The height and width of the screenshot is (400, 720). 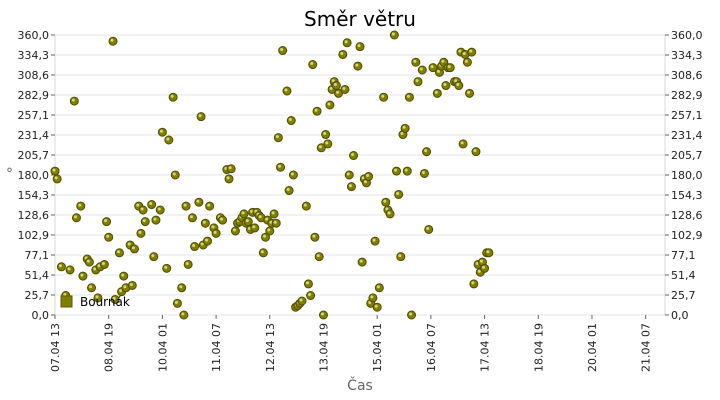 I want to click on y-tick-label: 308,6, so click(x=34, y=75).